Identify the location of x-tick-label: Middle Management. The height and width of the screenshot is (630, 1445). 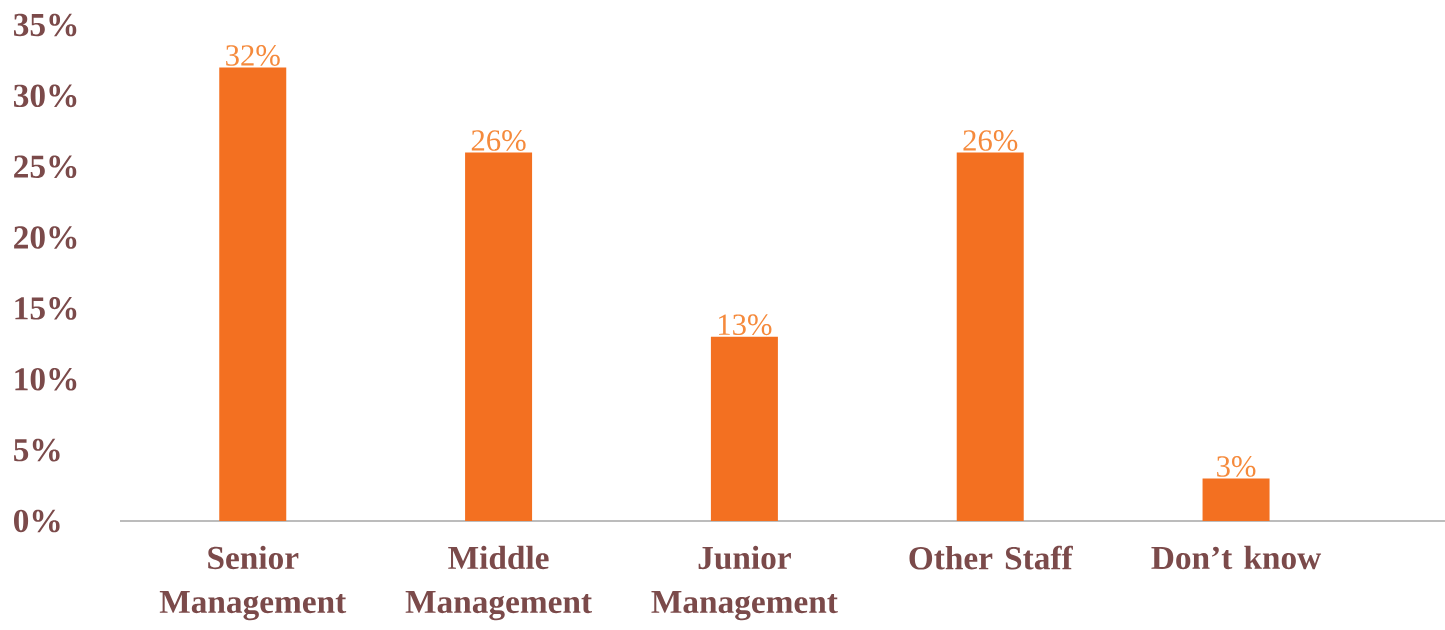
(498, 583).